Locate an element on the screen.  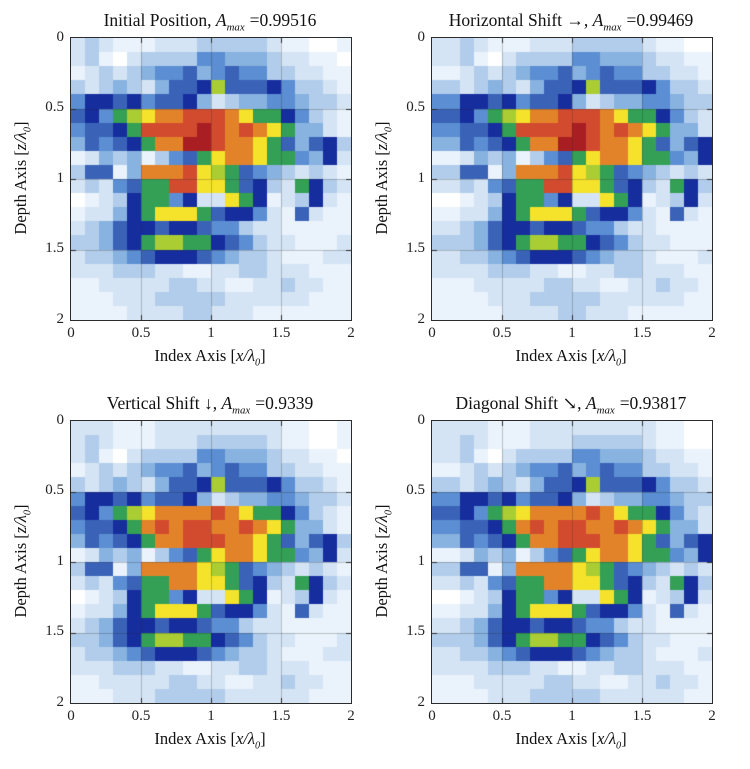
panel-4-heatmap-canvas is located at coordinates (572, 562).